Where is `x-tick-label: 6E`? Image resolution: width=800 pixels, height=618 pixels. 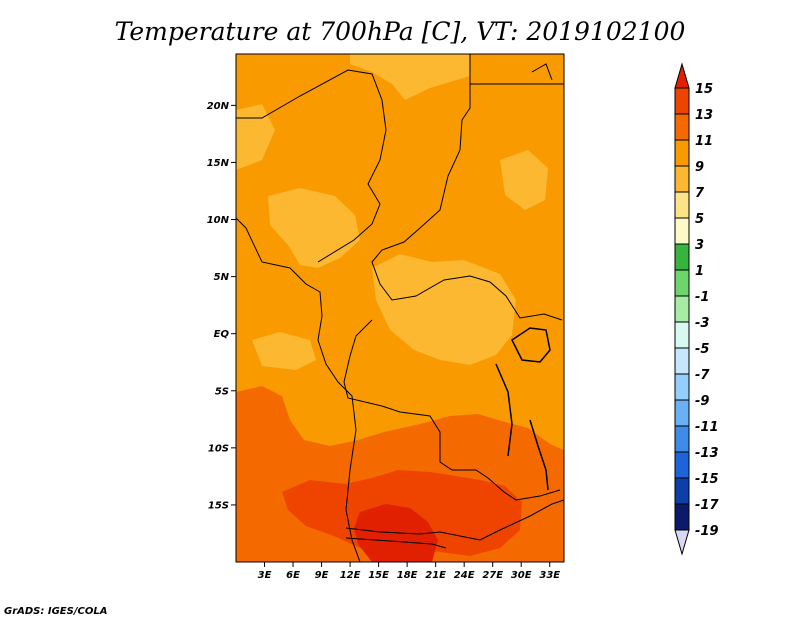
x-tick-label: 6E is located at coordinates (293, 575).